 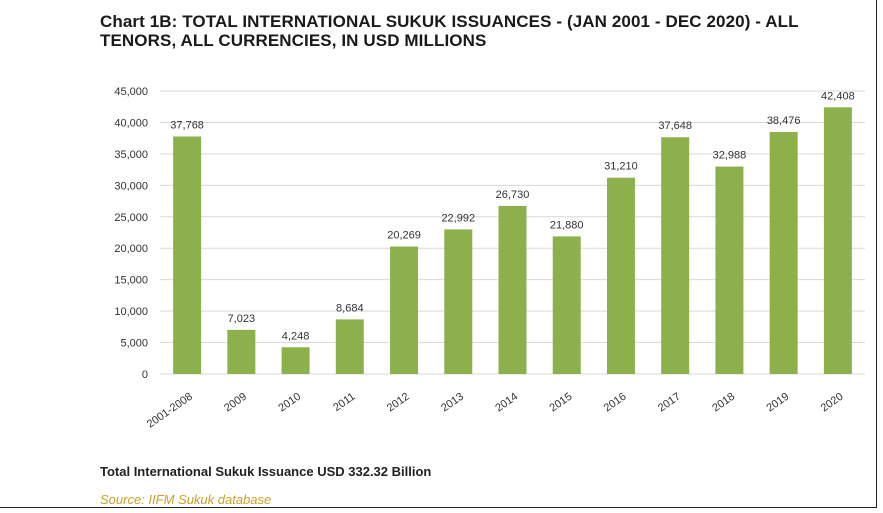 I want to click on bar-value-label: 31,210, so click(x=621, y=167).